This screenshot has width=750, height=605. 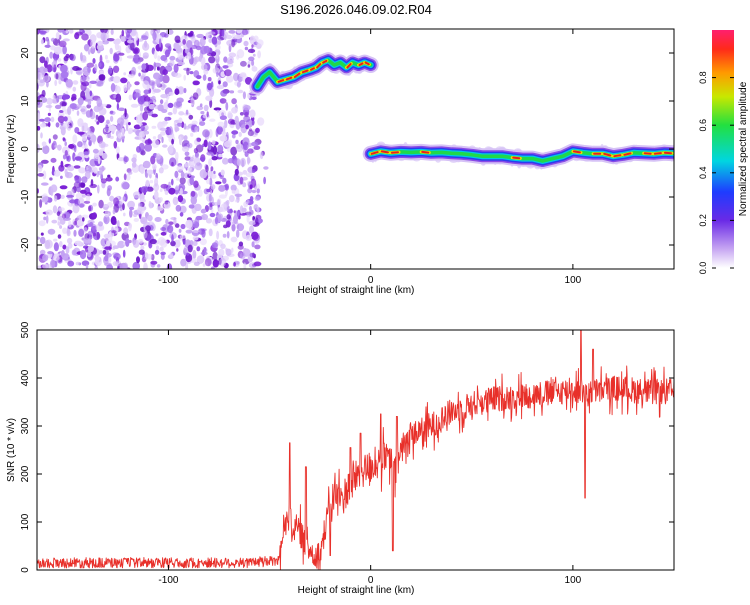 I want to click on colorbar-label: Normalized spectral amplitude, so click(x=743, y=148).